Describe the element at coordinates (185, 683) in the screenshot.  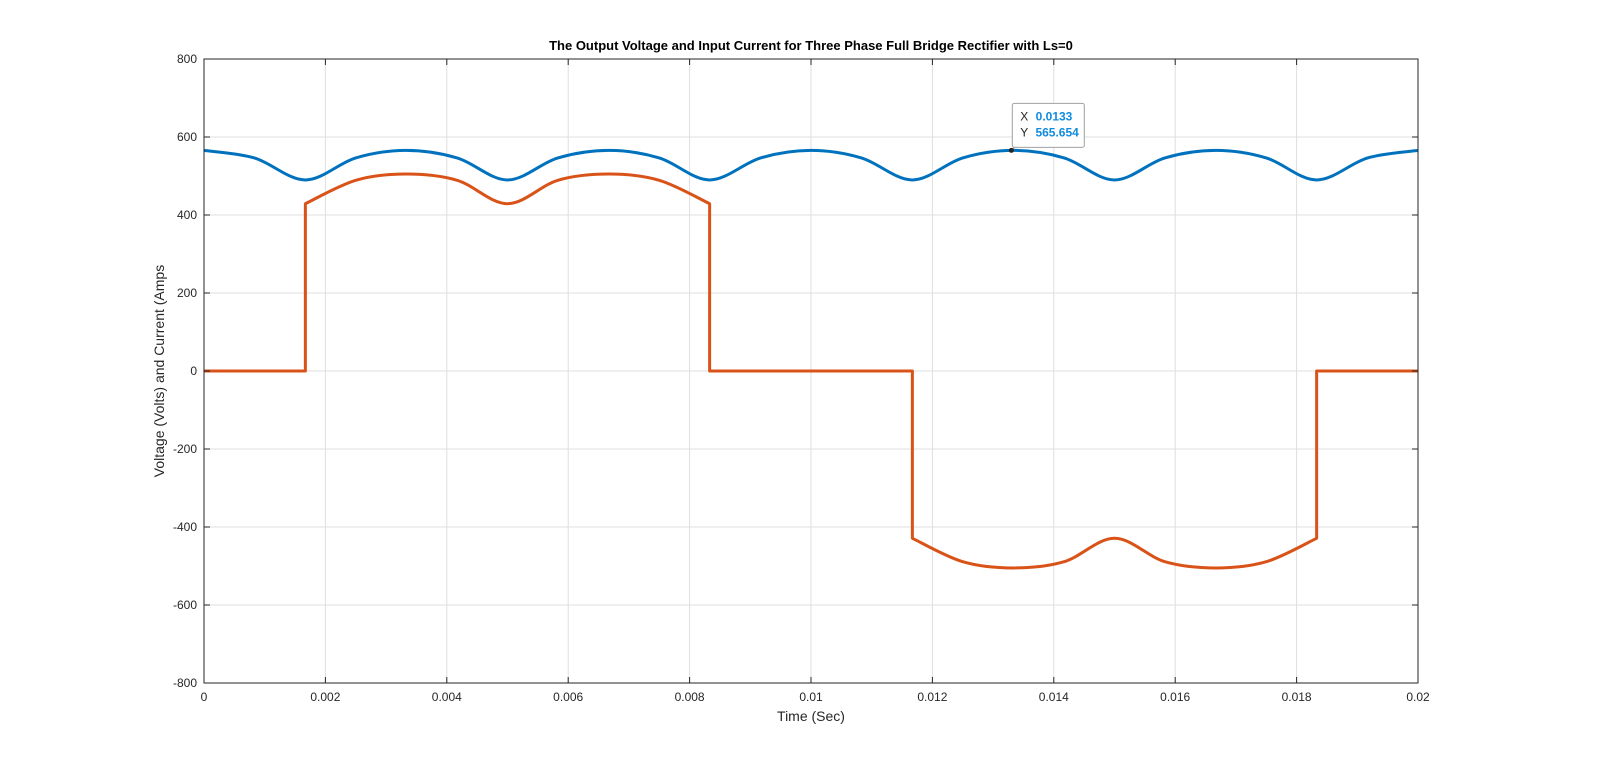
I see `y-tick-label: -800` at that location.